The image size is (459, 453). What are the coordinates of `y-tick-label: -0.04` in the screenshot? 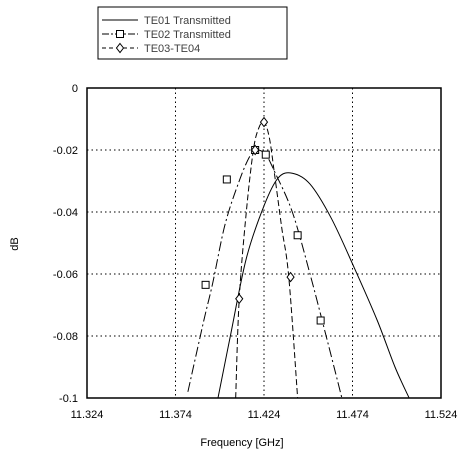 It's located at (65, 213).